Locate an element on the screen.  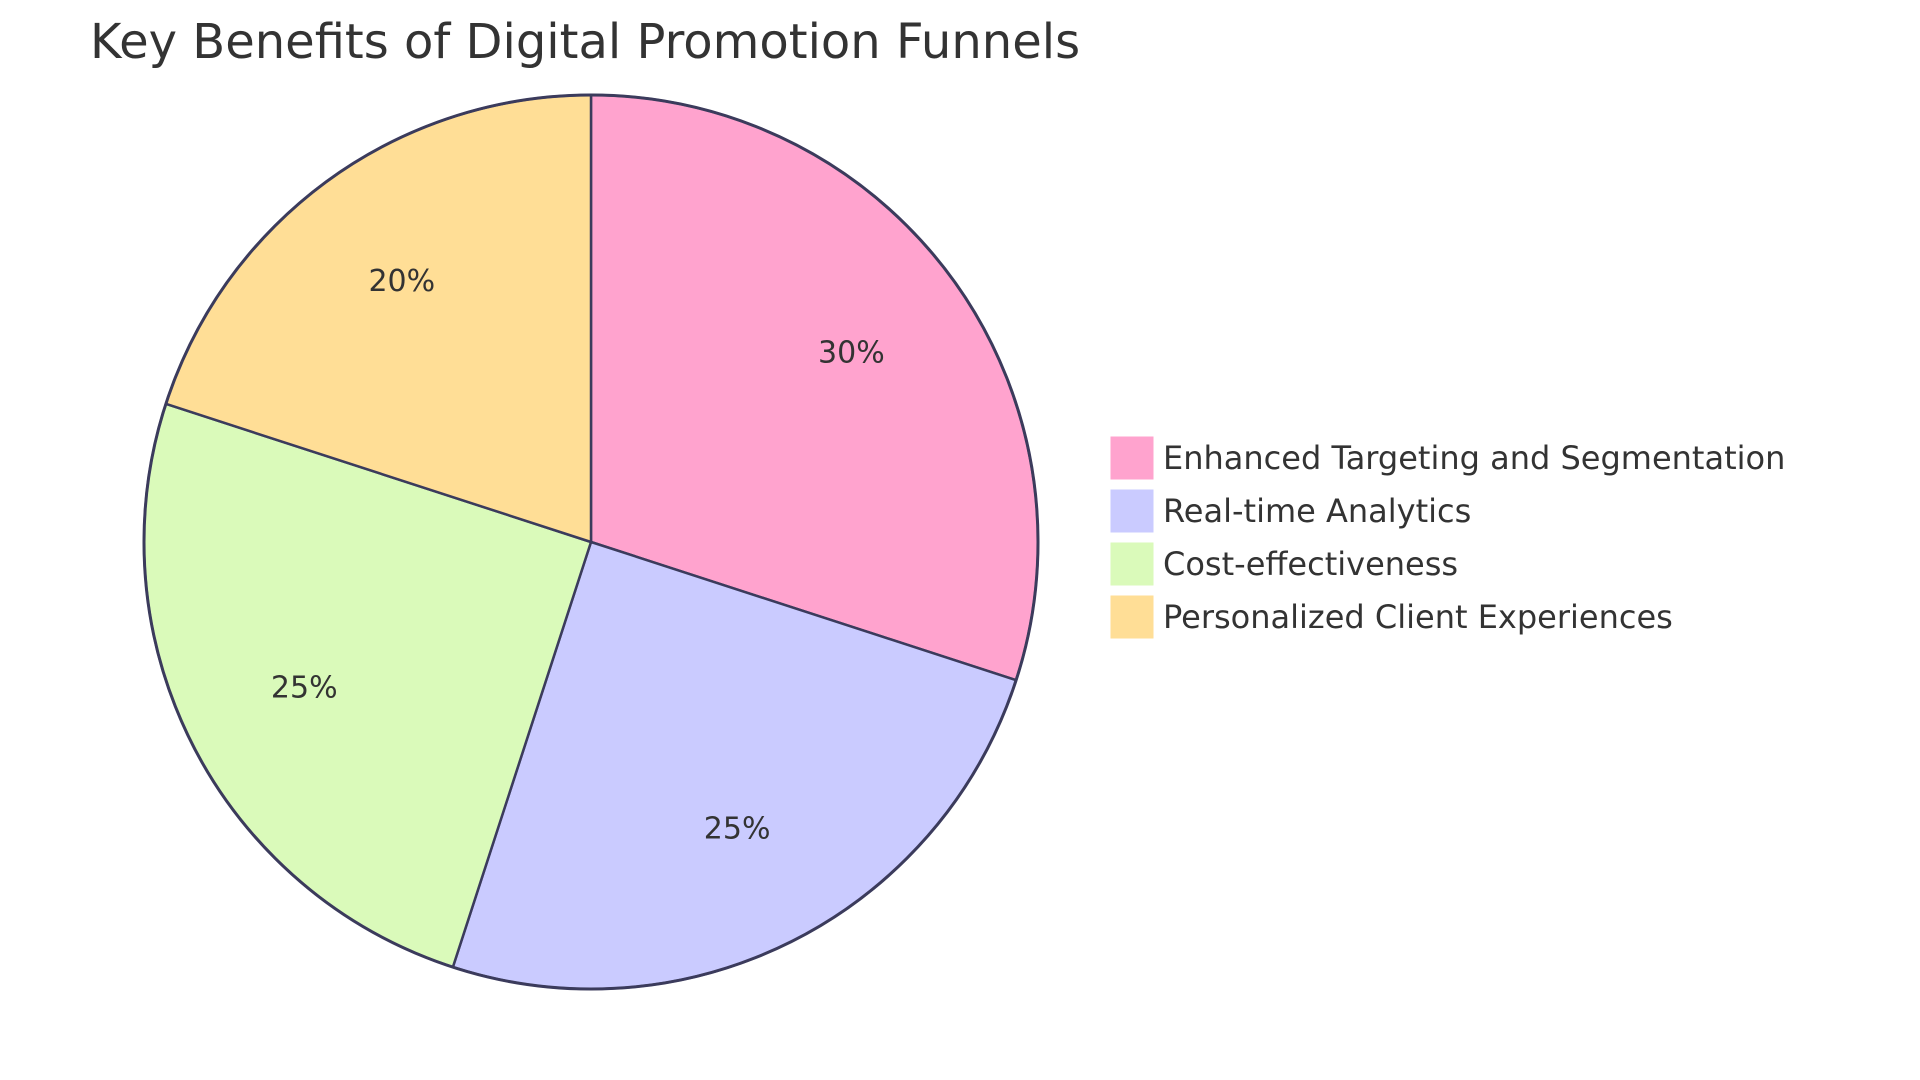
legend-label-2: Cost-effectiveness is located at coordinates (1310, 564).